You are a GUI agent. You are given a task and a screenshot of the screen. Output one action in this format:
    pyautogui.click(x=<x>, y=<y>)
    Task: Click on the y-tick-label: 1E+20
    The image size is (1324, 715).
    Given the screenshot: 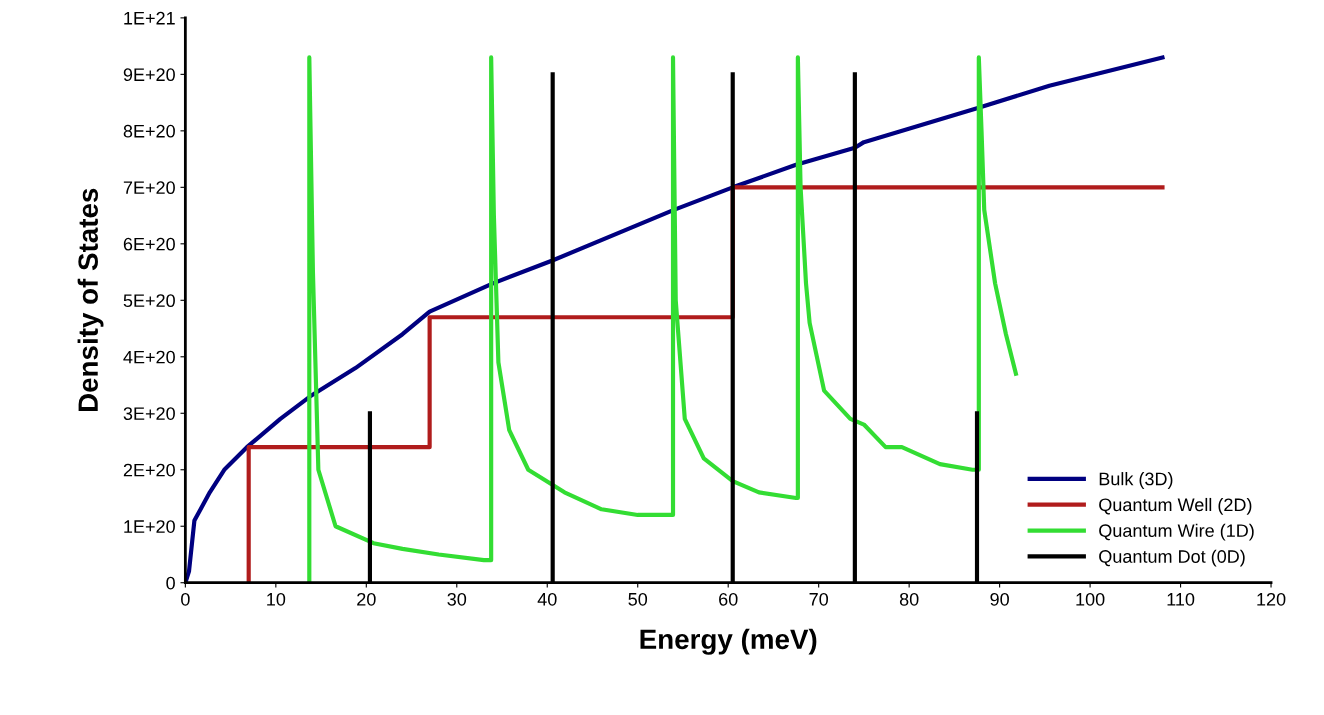 What is the action you would take?
    pyautogui.click(x=149, y=526)
    